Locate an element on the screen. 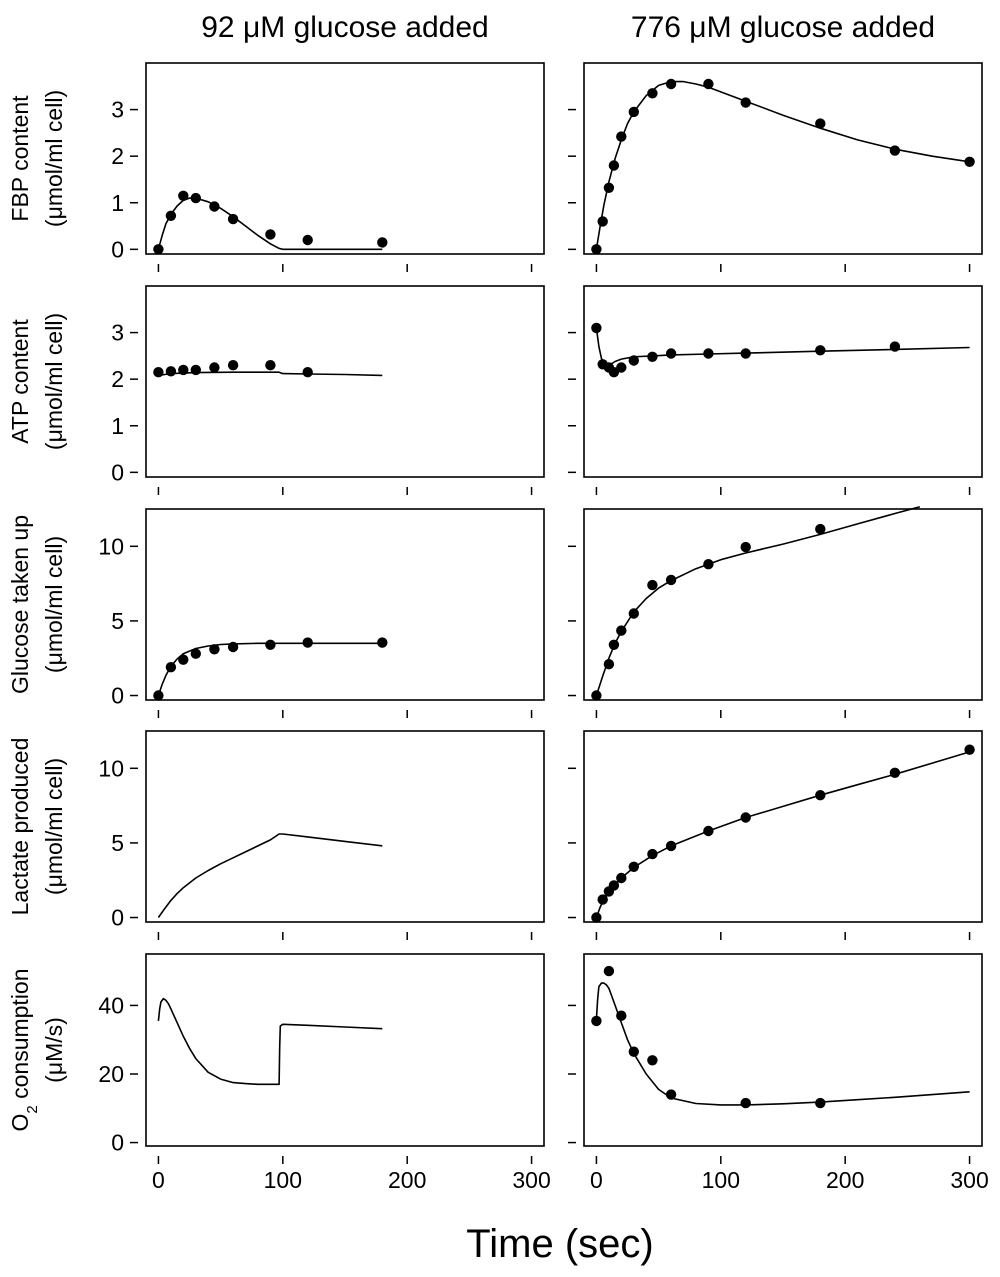 The image size is (1000, 1277). y-axis-label: O2 consumption is located at coordinates (24, 1049).